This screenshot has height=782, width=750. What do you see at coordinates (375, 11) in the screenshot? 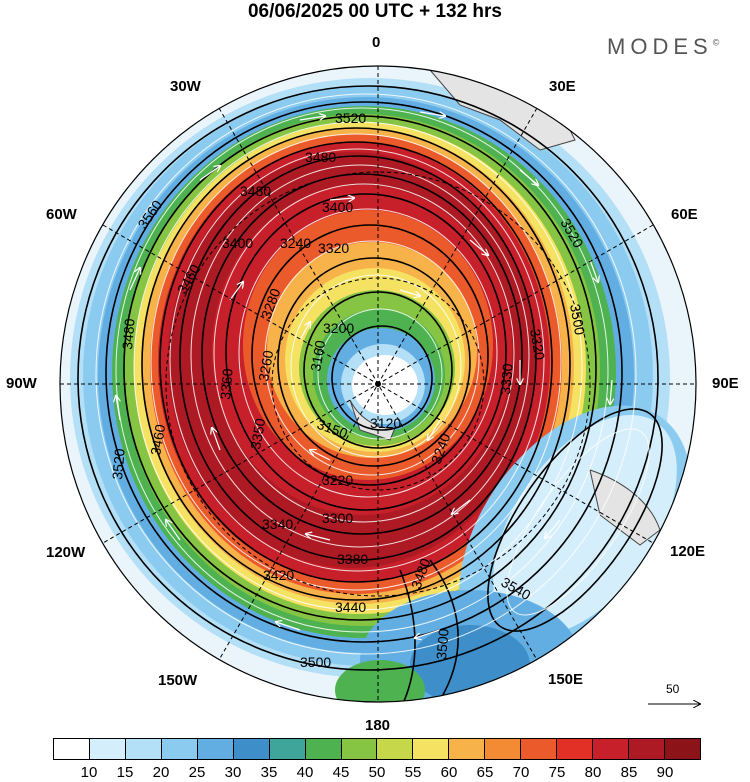
I see `map-title: 06/06/2025 00 UTC + 132 hrs` at bounding box center [375, 11].